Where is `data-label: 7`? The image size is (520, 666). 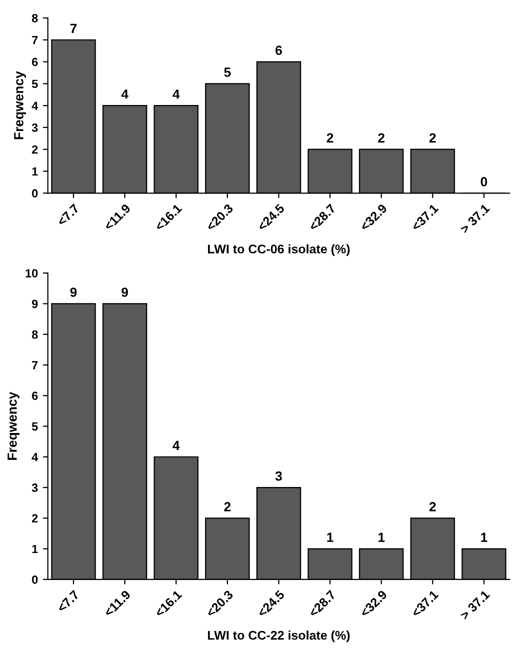 data-label: 7 is located at coordinates (73, 28).